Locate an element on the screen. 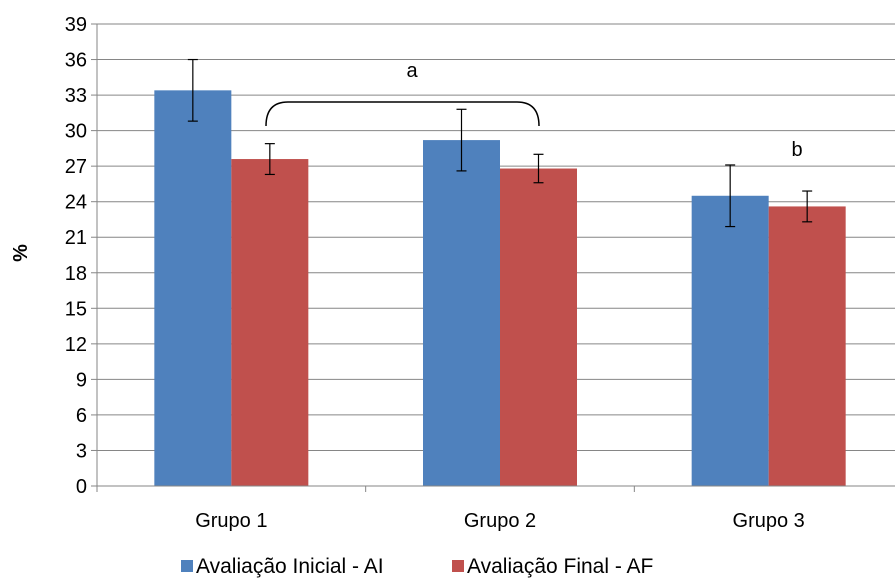  x-tick-label-2: Grupo 2 is located at coordinates (500, 521).